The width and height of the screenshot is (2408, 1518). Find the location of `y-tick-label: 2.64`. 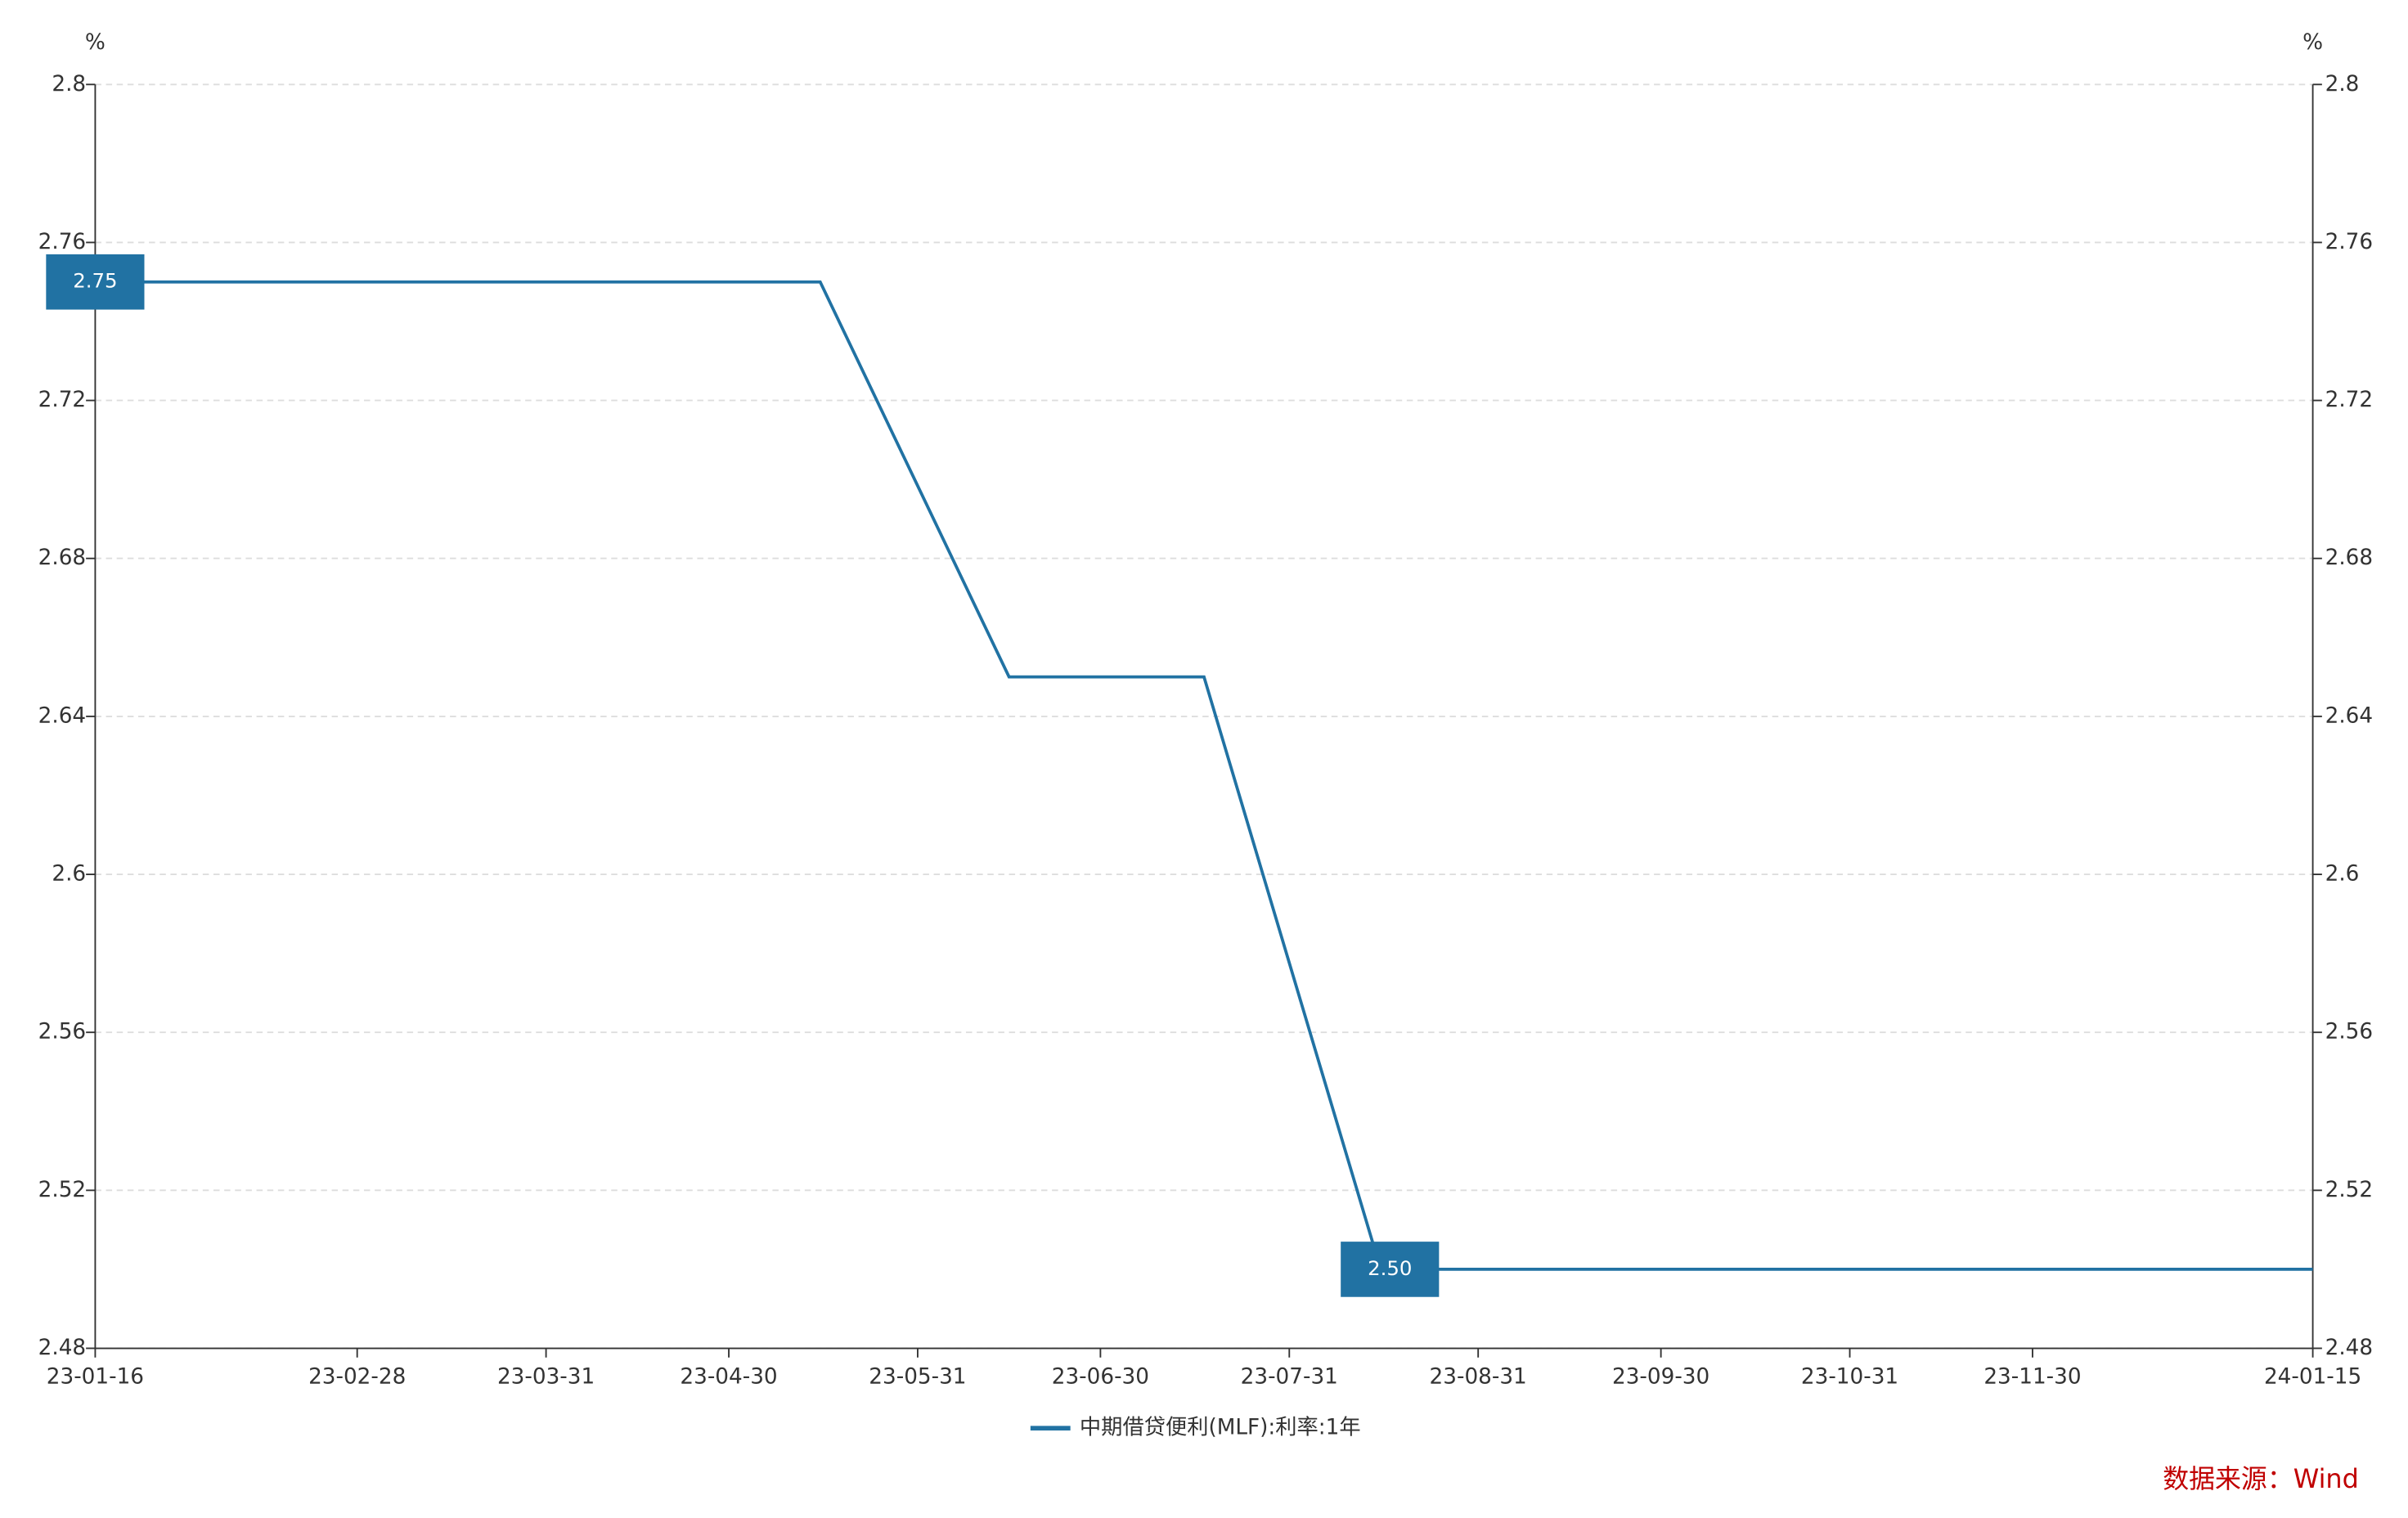

y-tick-label: 2.64 is located at coordinates (62, 715).